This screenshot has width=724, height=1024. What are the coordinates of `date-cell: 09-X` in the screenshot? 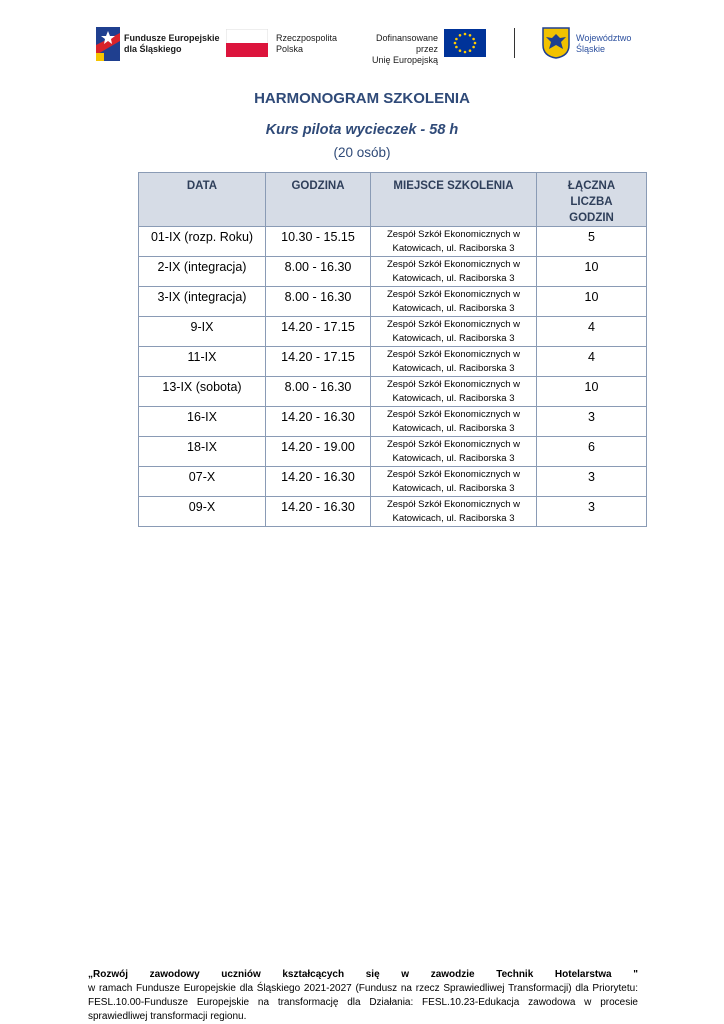 It's located at (202, 511).